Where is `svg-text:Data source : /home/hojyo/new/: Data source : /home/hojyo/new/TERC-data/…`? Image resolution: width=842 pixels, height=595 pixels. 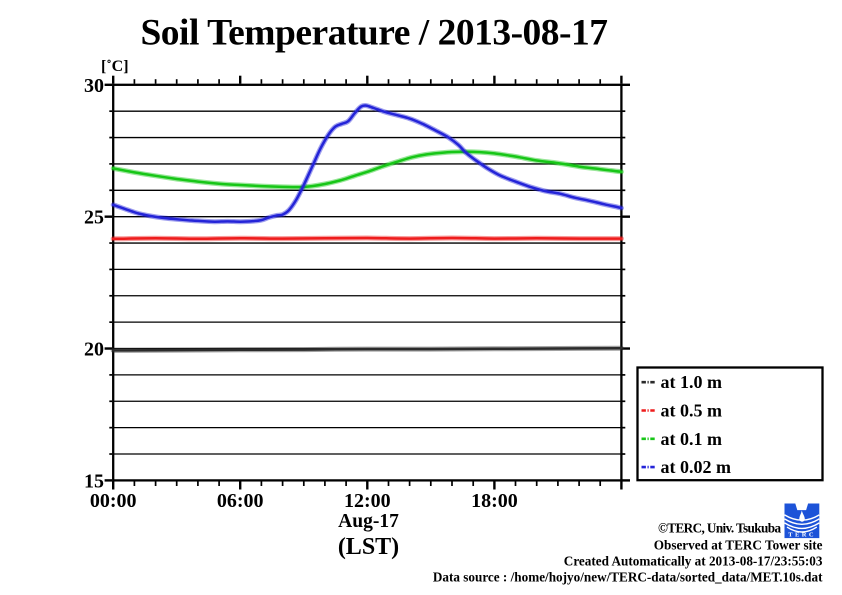
svg-text:Data source : /home/hojyo/new/: Data source : /home/hojyo/new/TERC-data/… is located at coordinates (628, 576).